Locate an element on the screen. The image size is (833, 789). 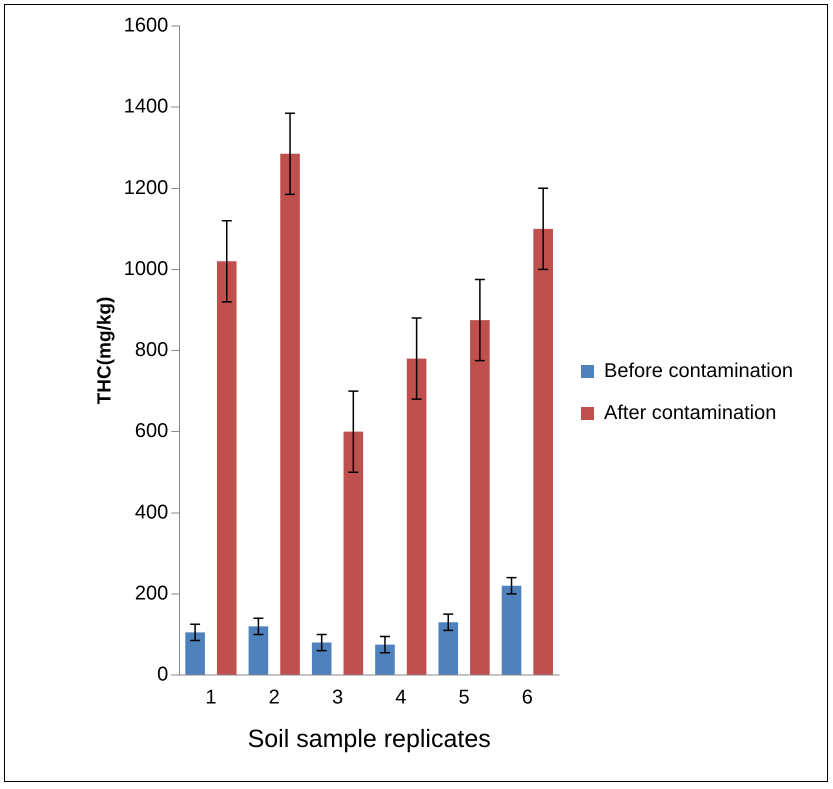
x-tick-label: 4 is located at coordinates (400, 697).